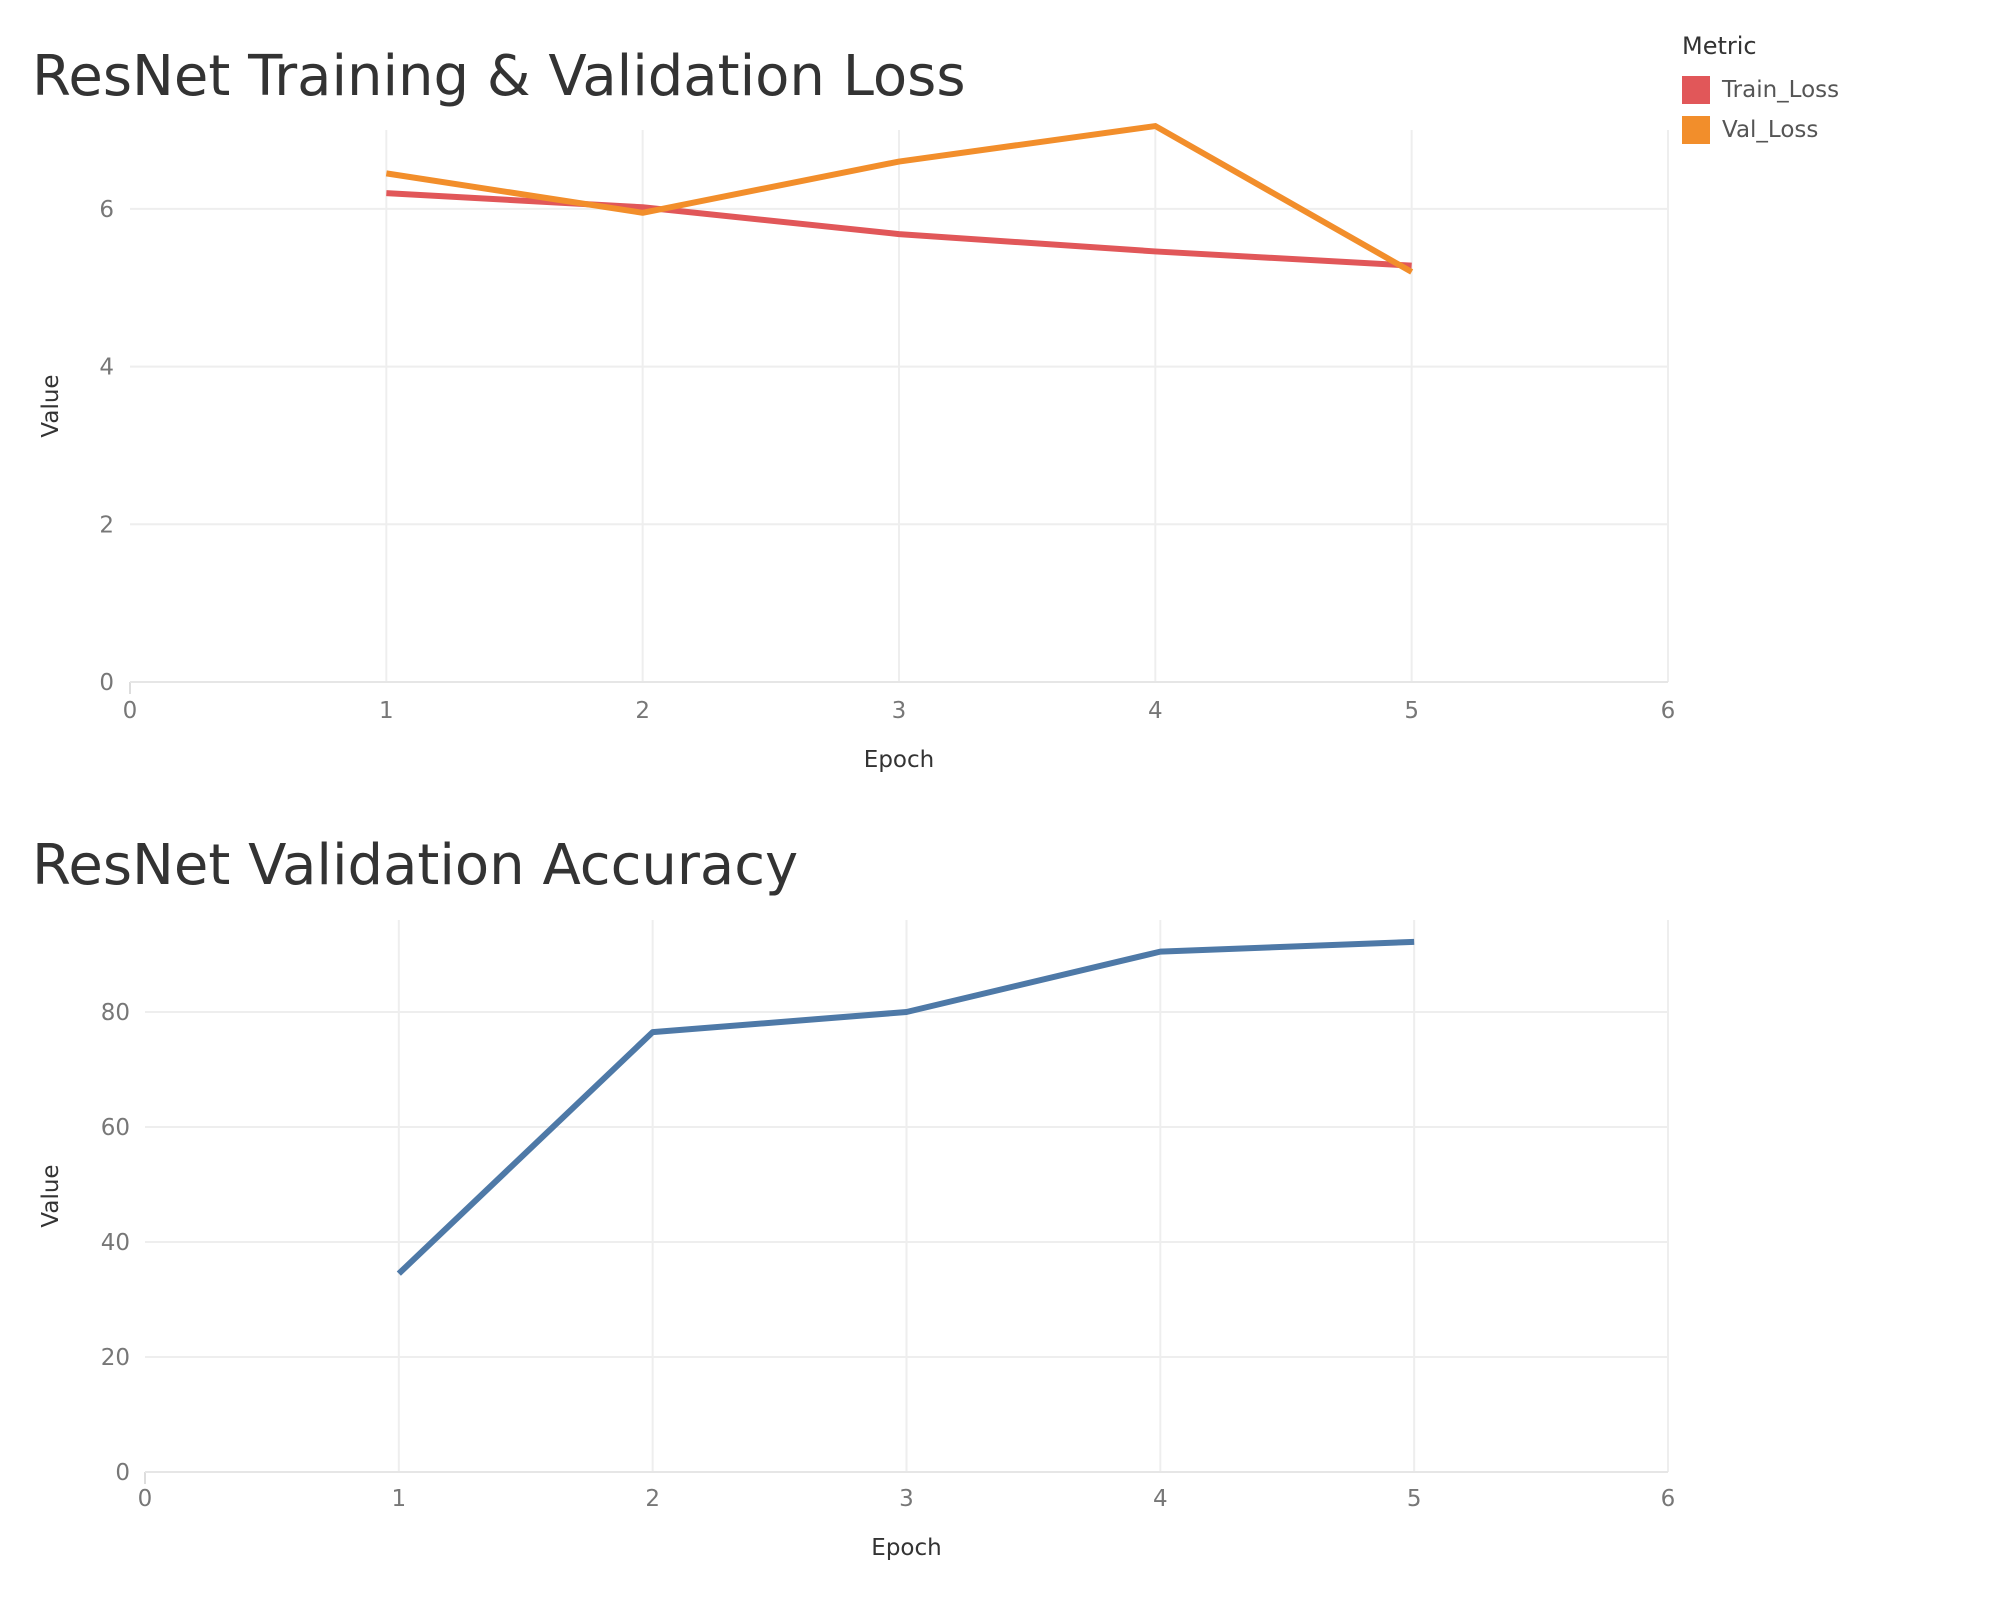  What do you see at coordinates (899, 760) in the screenshot?
I see `loss-x-axis-label: Epoch` at bounding box center [899, 760].